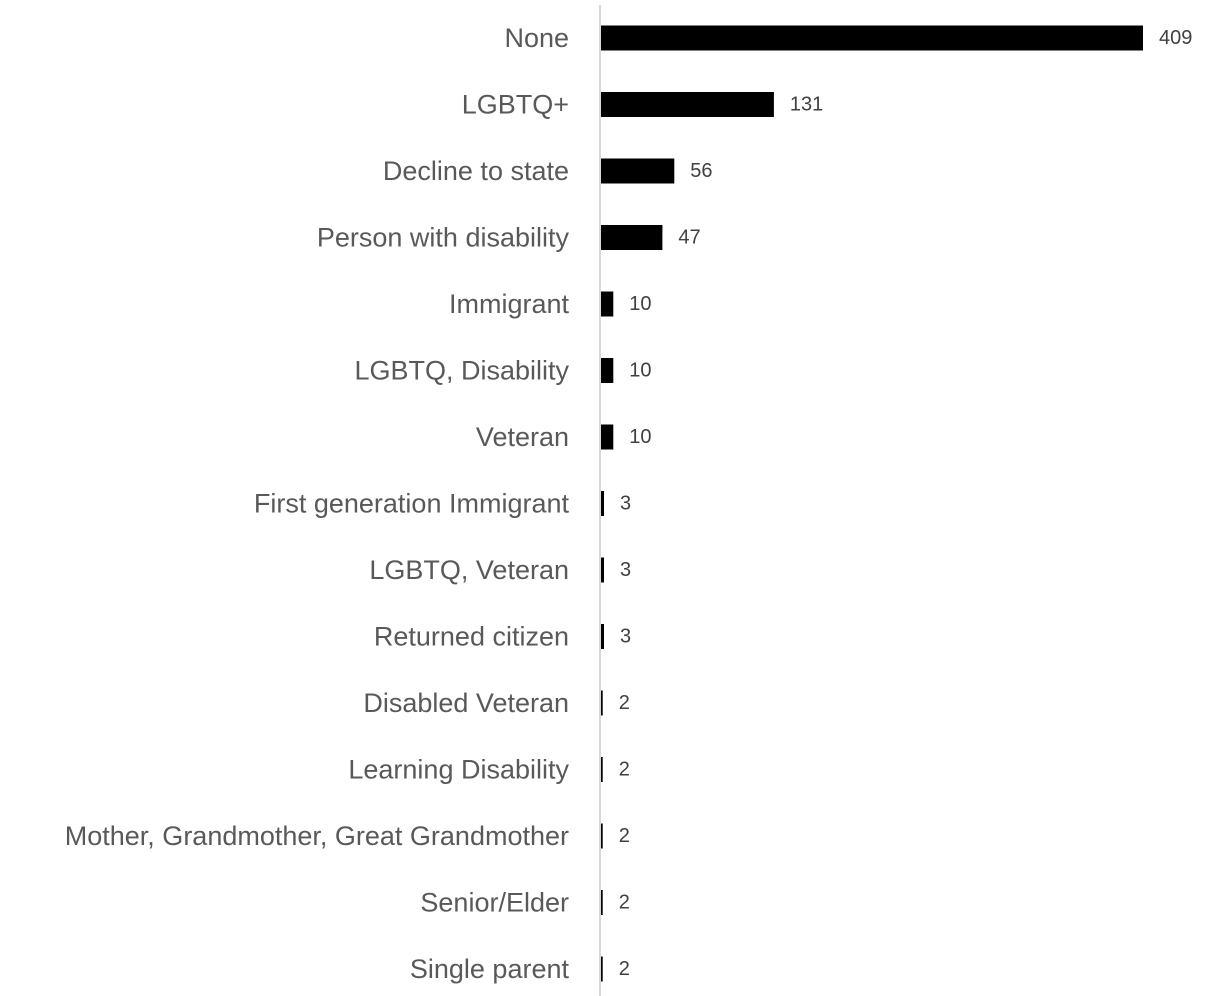  I want to click on category-label: Senior/Elder, so click(494, 903).